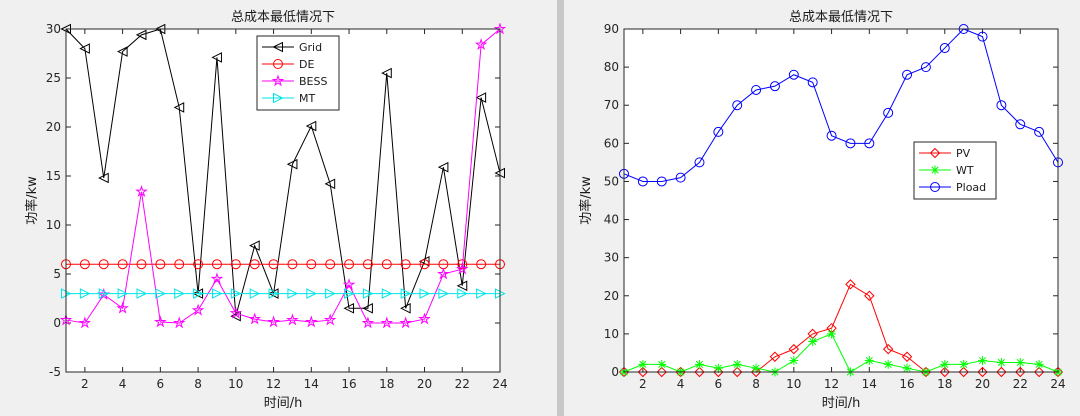 The image size is (1080, 416). I want to click on legend-item-mt: MT, so click(288, 98).